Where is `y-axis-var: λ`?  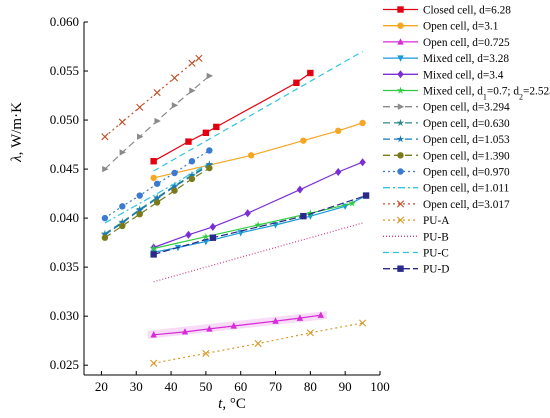
y-axis-var: λ is located at coordinates (17, 159).